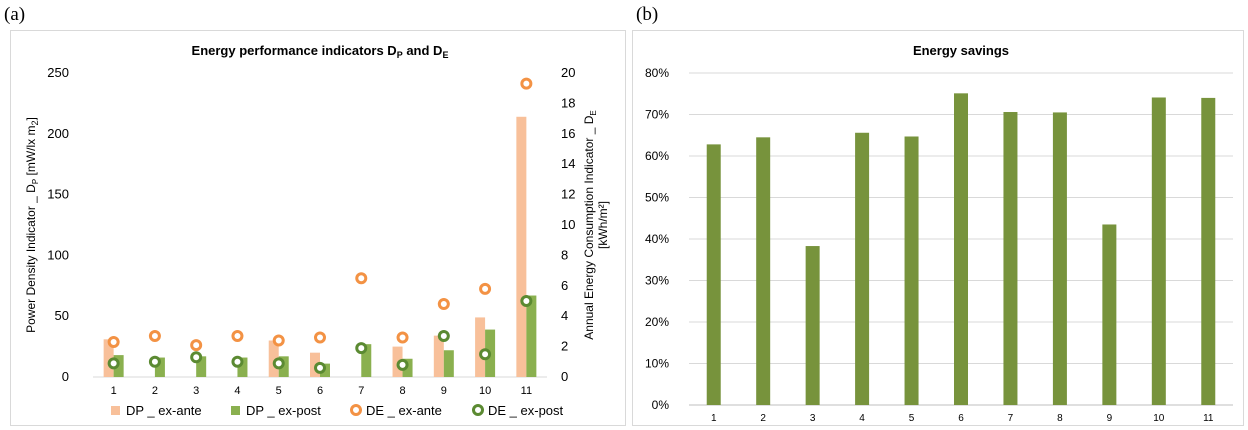 The width and height of the screenshot is (1248, 430). What do you see at coordinates (1060, 418) in the screenshot?
I see `x-tick-label: 8` at bounding box center [1060, 418].